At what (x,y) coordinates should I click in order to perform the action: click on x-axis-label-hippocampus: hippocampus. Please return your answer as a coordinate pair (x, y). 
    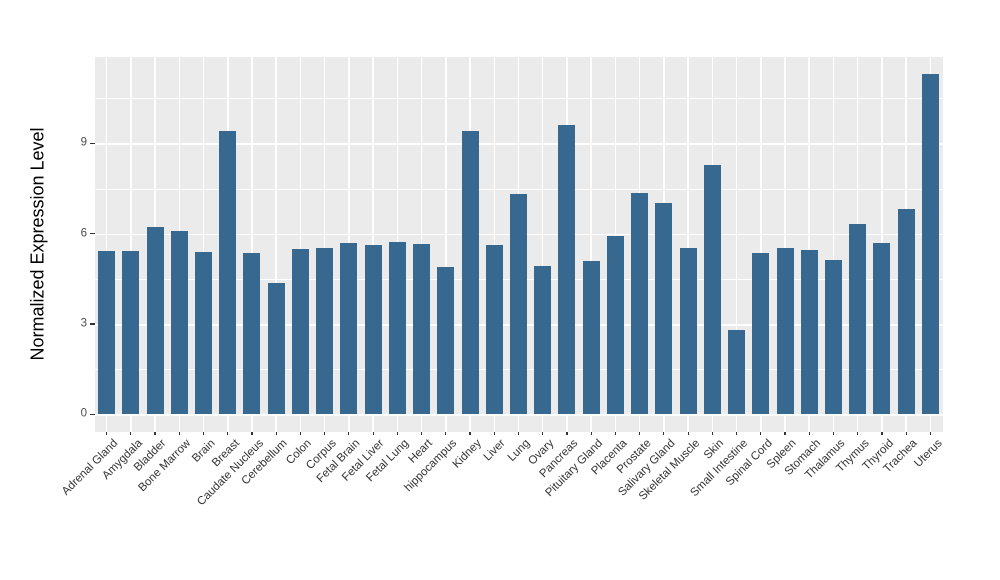
    Looking at the image, I should click on (431, 466).